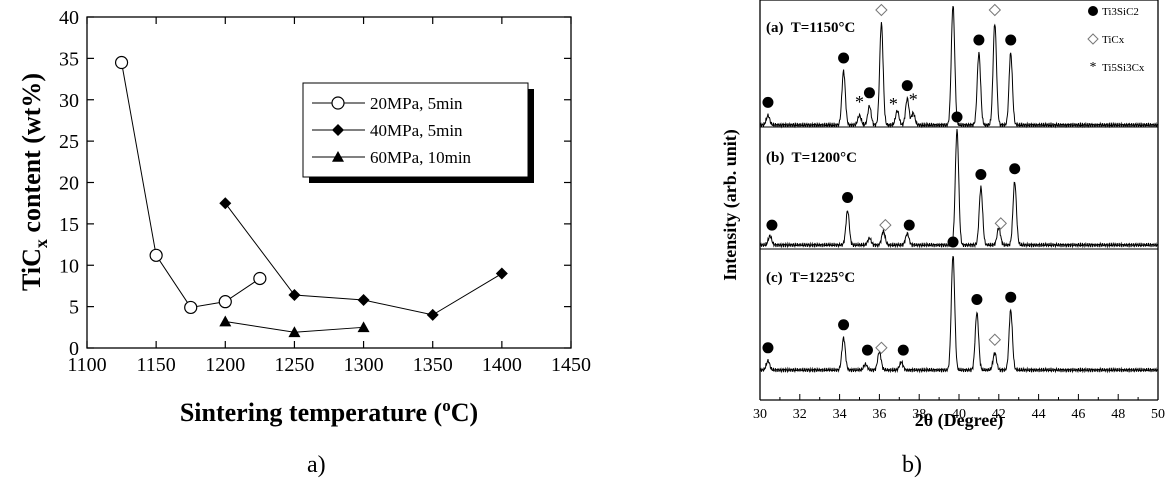  Describe the element at coordinates (86, 365) in the screenshot. I see `chart-a-x-tick-label: 1100` at that location.